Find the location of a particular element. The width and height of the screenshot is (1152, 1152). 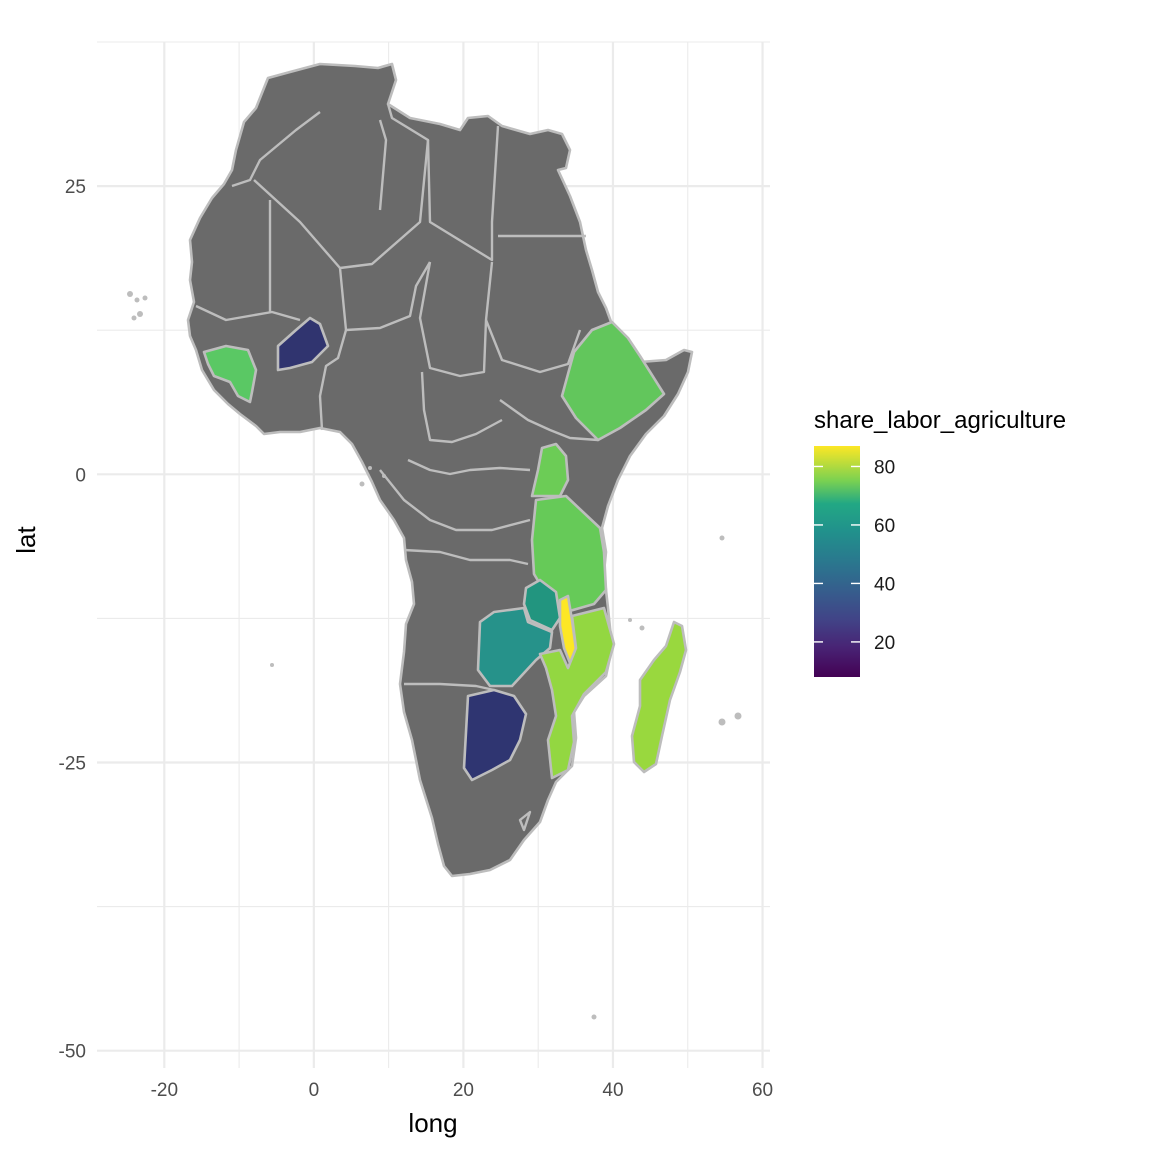

x-tick-label: 20 is located at coordinates (463, 1090).